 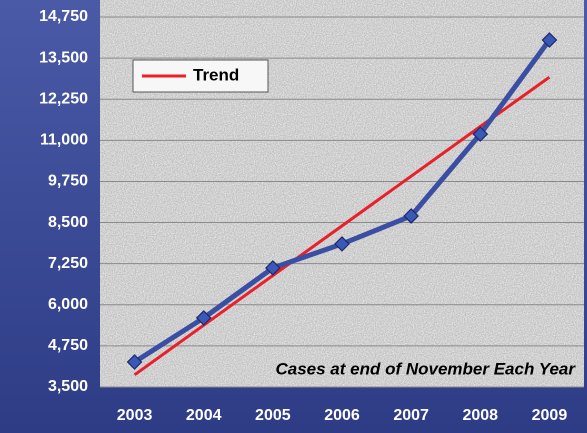 I want to click on y-tick-label: 12,250, so click(x=63, y=98).